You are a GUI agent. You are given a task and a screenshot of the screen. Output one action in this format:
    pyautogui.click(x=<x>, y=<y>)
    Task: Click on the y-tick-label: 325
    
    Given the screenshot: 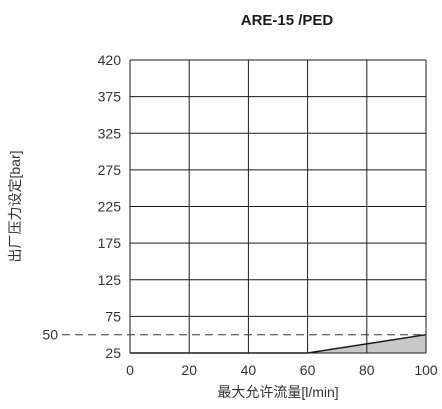 What is the action you would take?
    pyautogui.click(x=110, y=133)
    